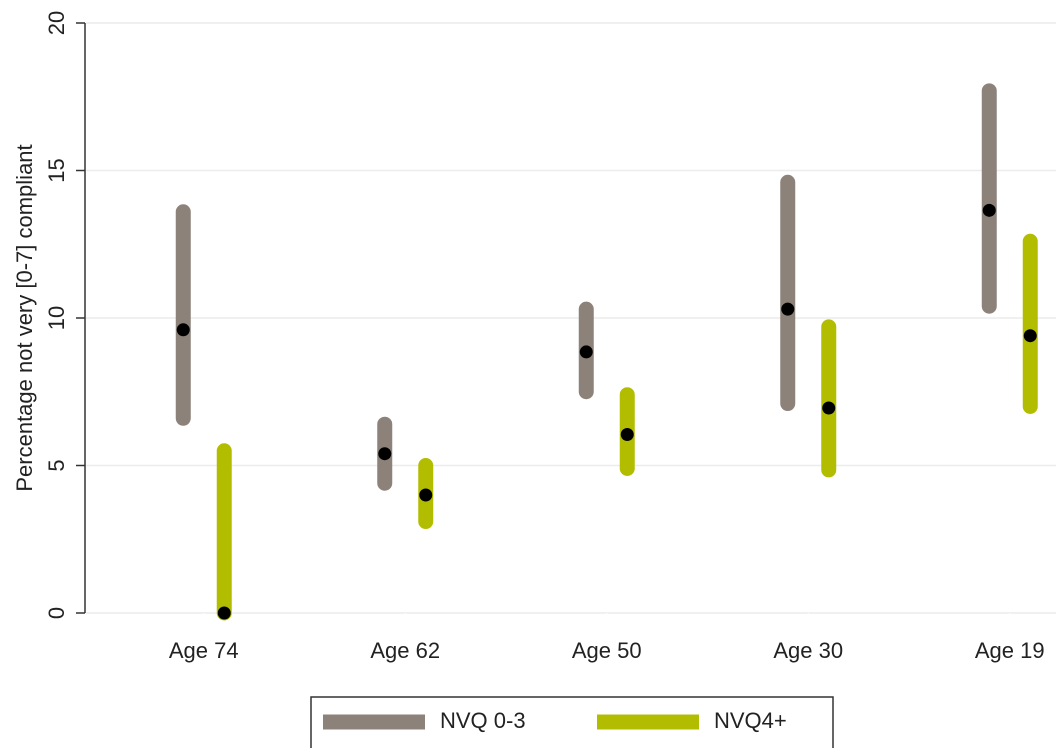  Describe the element at coordinates (56, 23) in the screenshot. I see `y-tick-label: 20` at that location.